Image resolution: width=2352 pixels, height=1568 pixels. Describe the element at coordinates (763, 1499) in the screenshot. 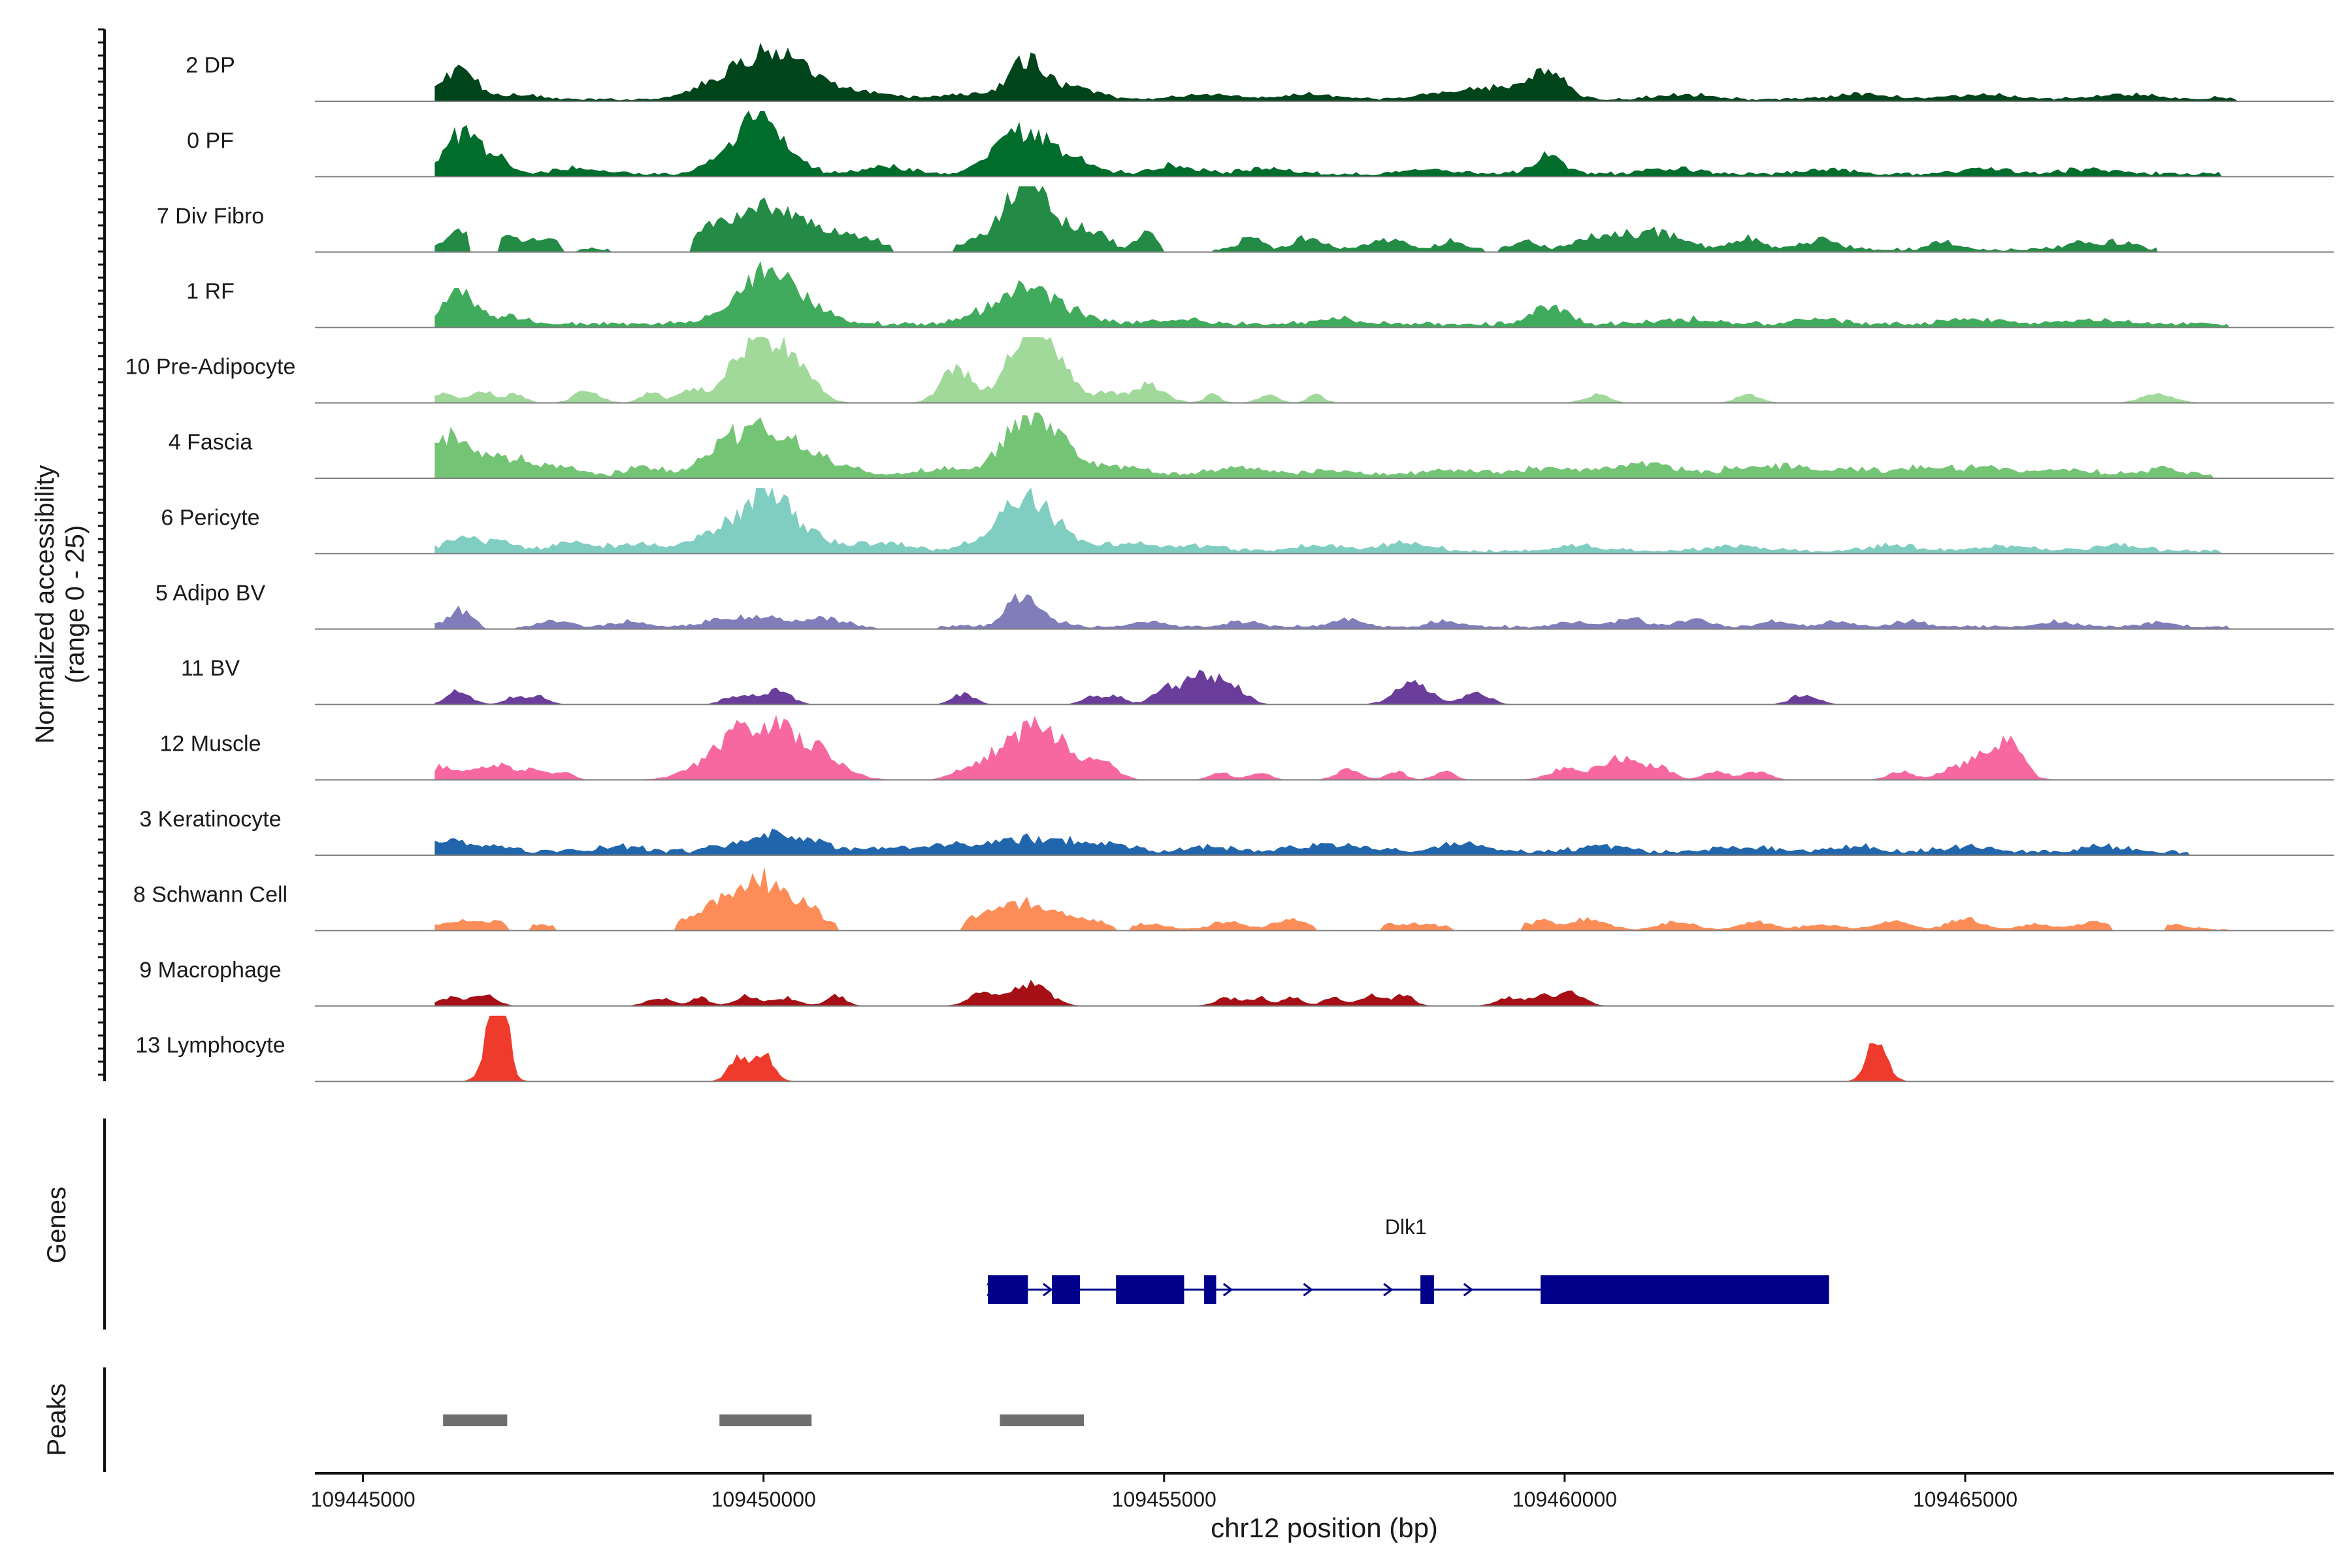

I see `x-tick-label: 109450000` at that location.